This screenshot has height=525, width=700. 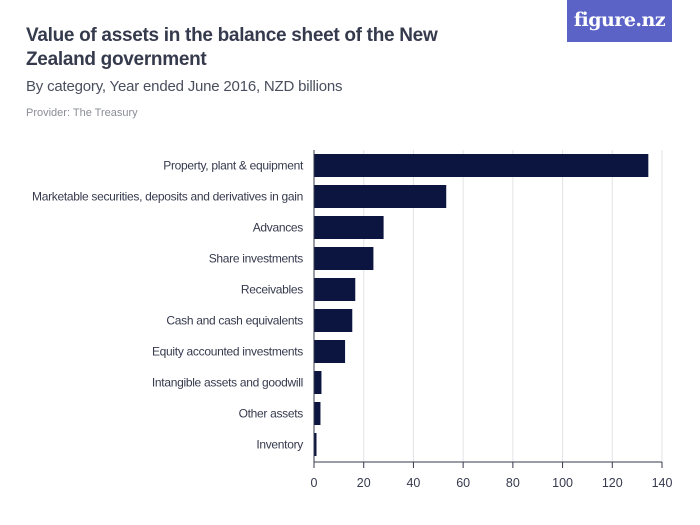 I want to click on figure-nz-logo: figure.nz, so click(x=619, y=21).